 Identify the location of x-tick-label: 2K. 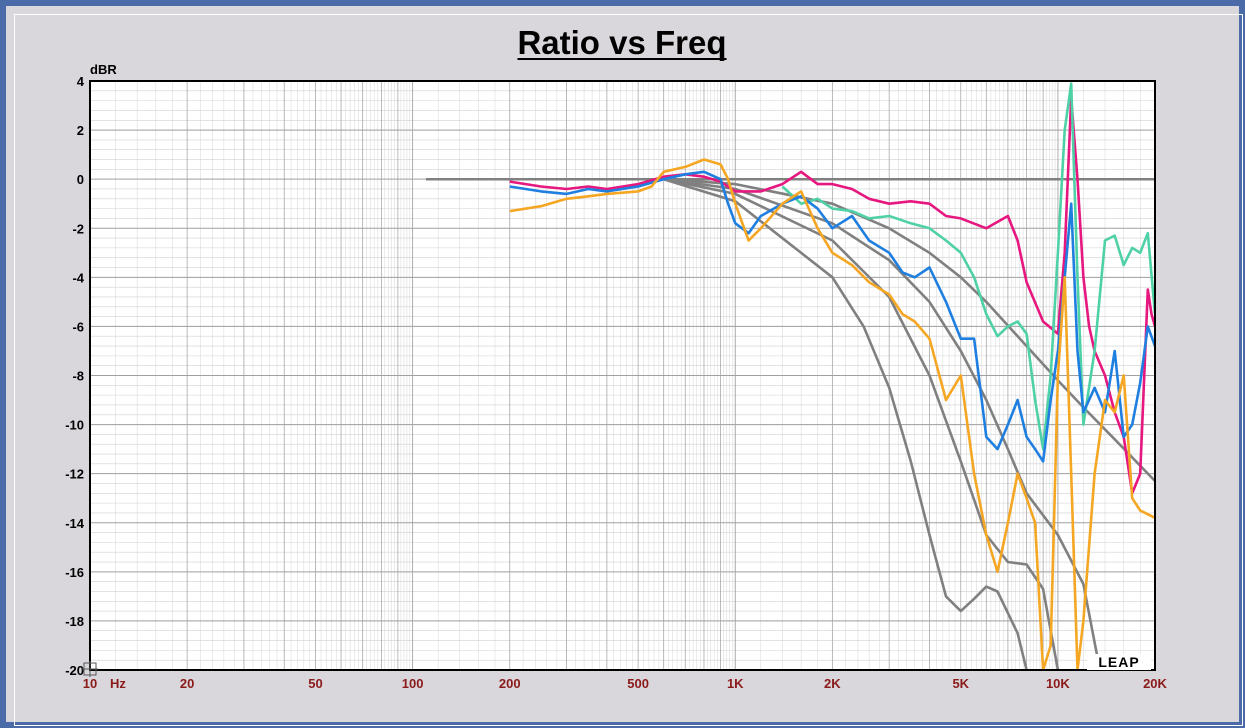
(832, 683).